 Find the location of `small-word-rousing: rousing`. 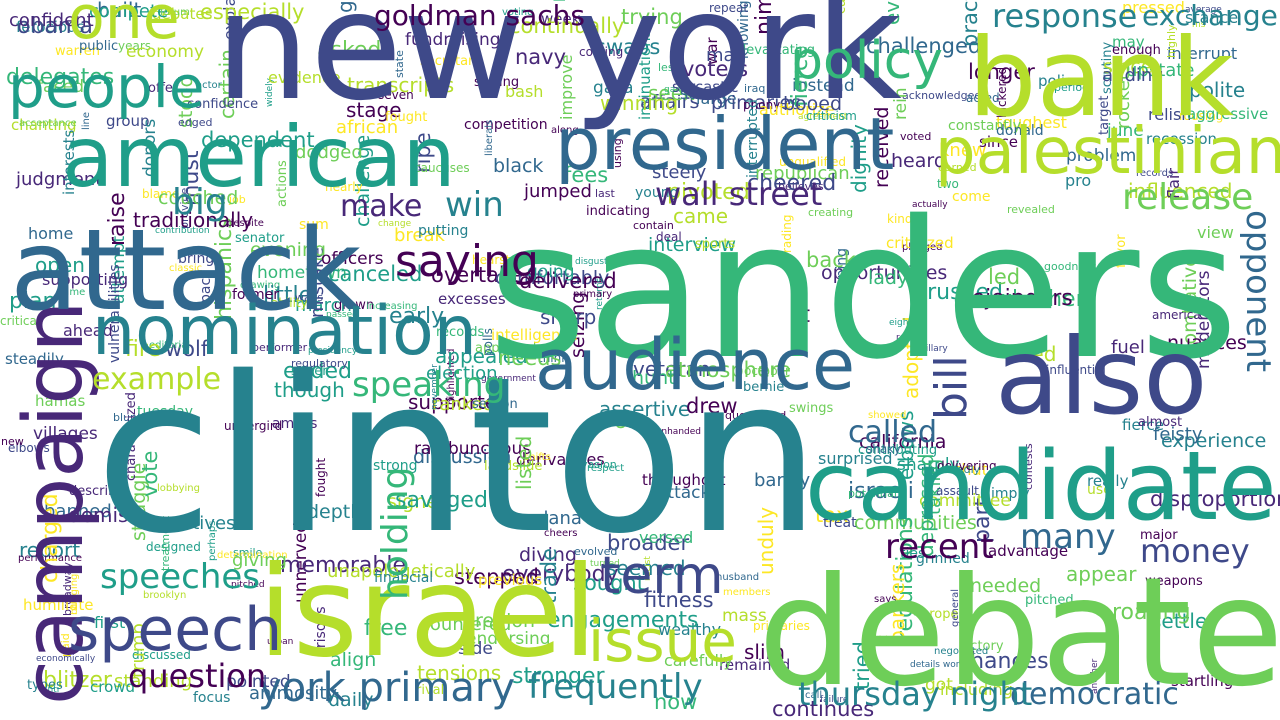

small-word-rousing: rousing is located at coordinates (1201, 116).